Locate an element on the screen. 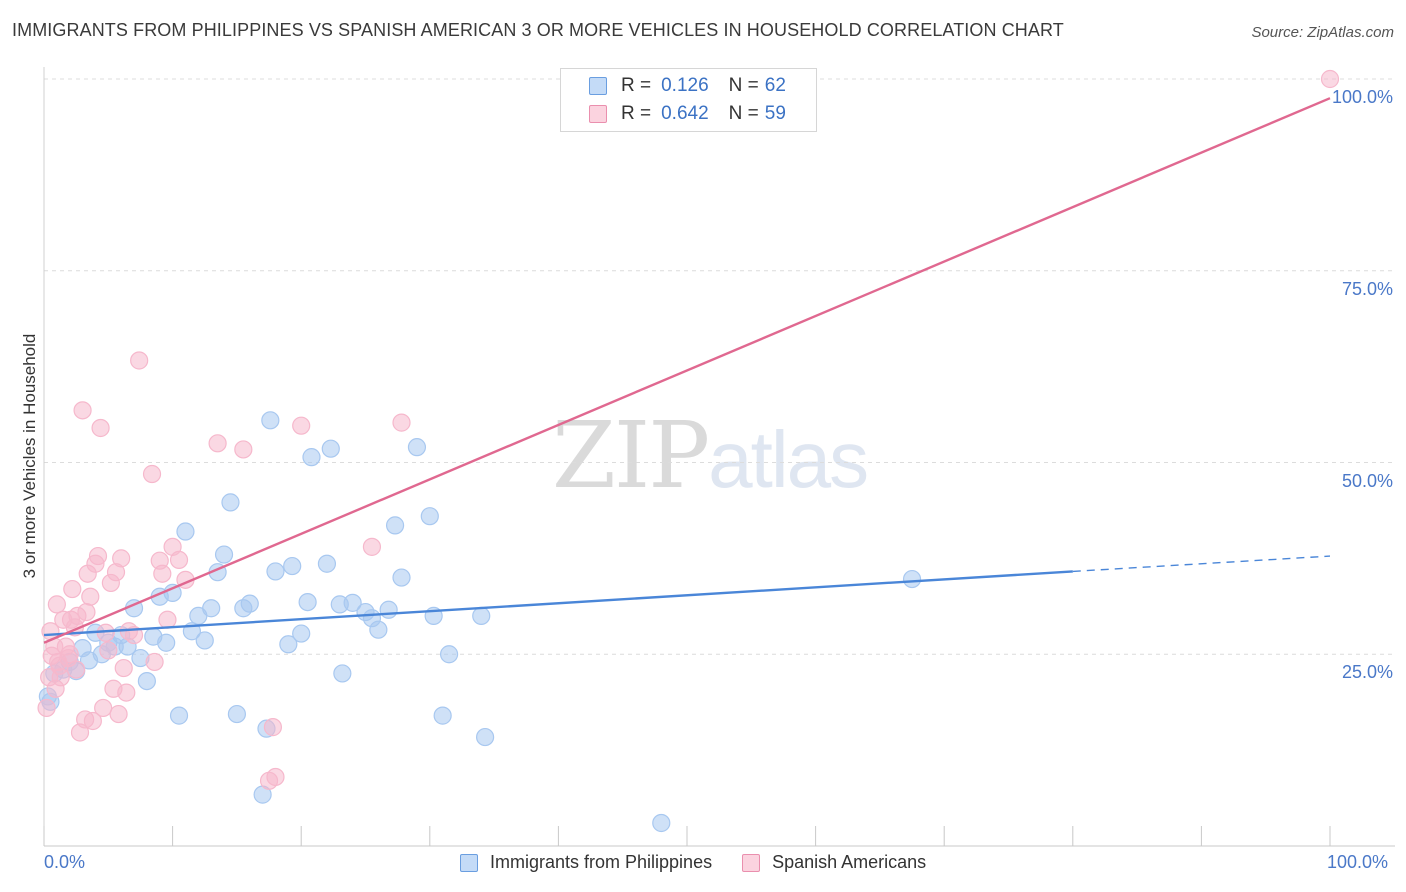  legend-row-philippines: R = 0.126 N = 62 is located at coordinates (673, 86).